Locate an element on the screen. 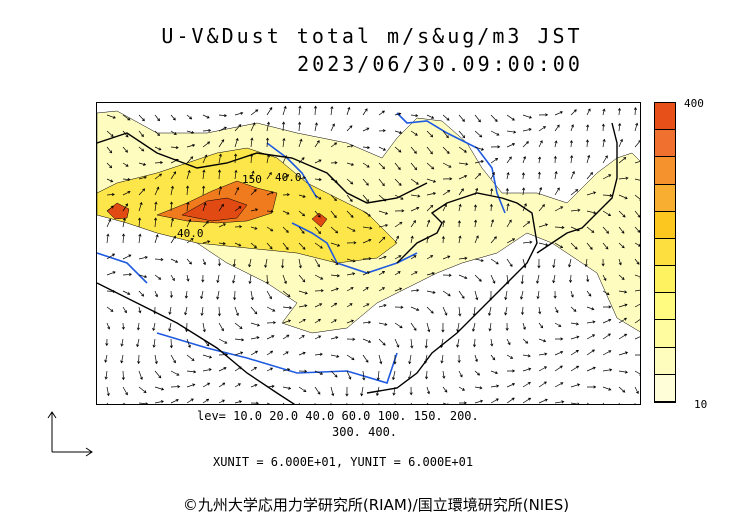  vector-units: XUNIT = 6.000E+01, YUNIT = 6.000E+01 is located at coordinates (343, 462).